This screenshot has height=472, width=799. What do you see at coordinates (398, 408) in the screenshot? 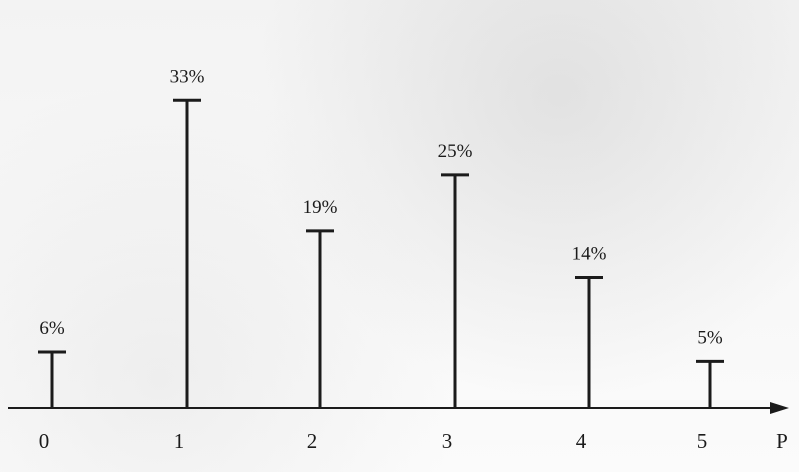
I see `axis-layer` at bounding box center [398, 408].